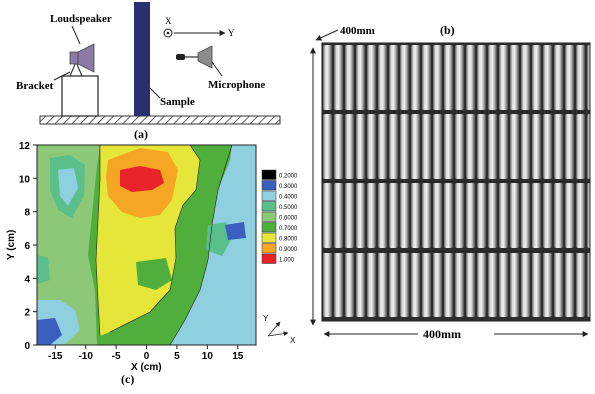  Describe the element at coordinates (27, 213) in the screenshot. I see `y-tick-label: 8` at that location.